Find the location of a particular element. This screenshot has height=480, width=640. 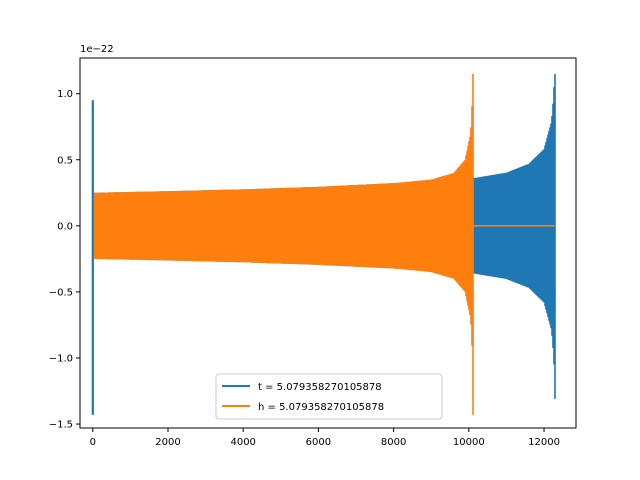

y-tick-label: 0.0 is located at coordinates (65, 226).